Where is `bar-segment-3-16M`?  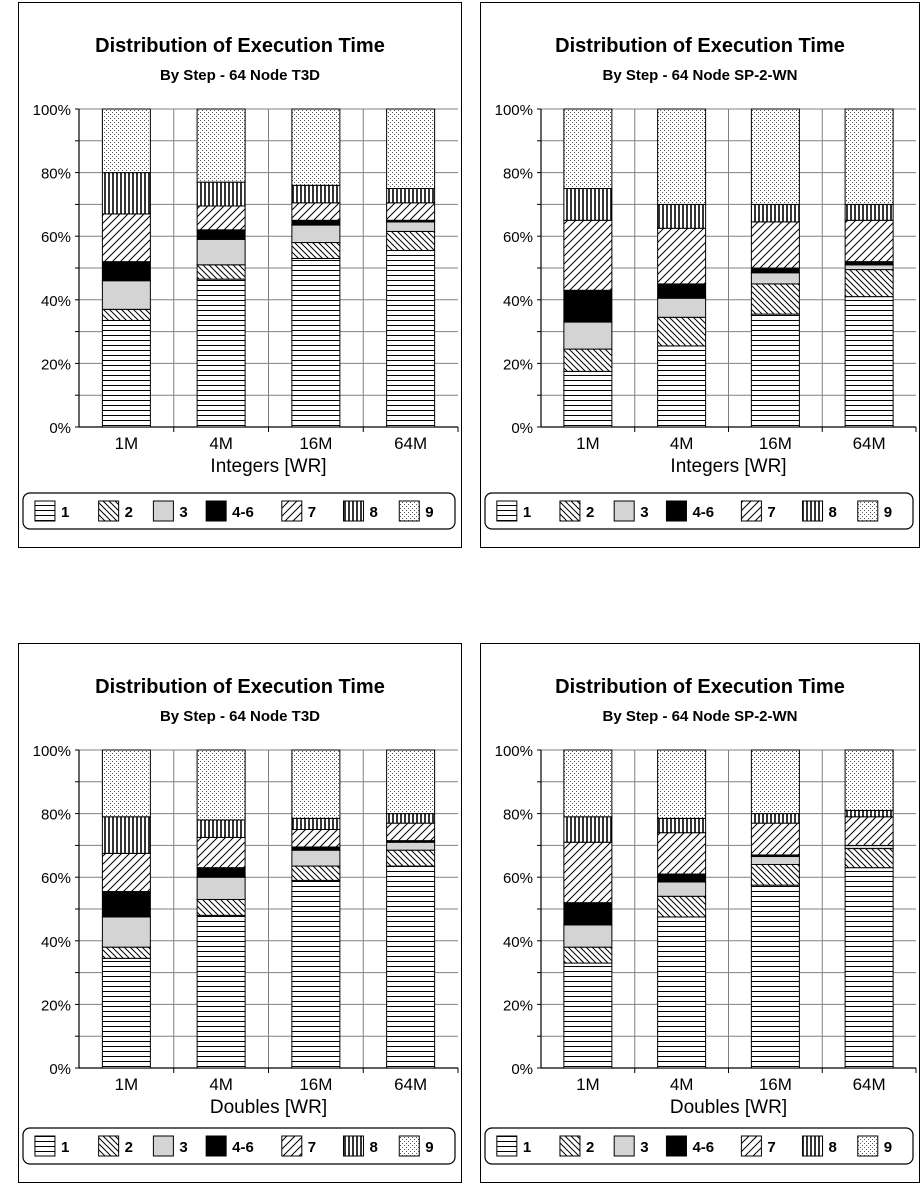
bar-segment-3-16M is located at coordinates (316, 234).